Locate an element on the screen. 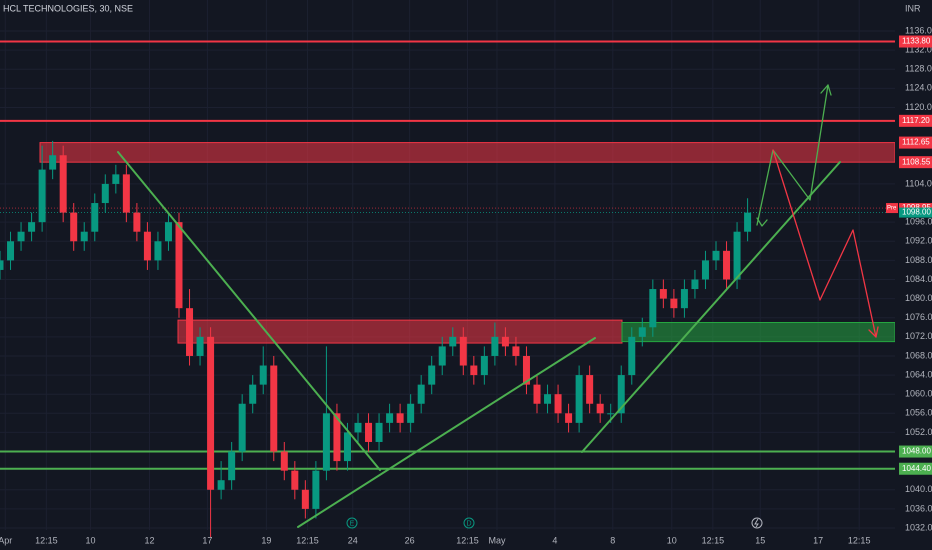 This screenshot has width=932, height=550. currency: INR is located at coordinates (913, 8).